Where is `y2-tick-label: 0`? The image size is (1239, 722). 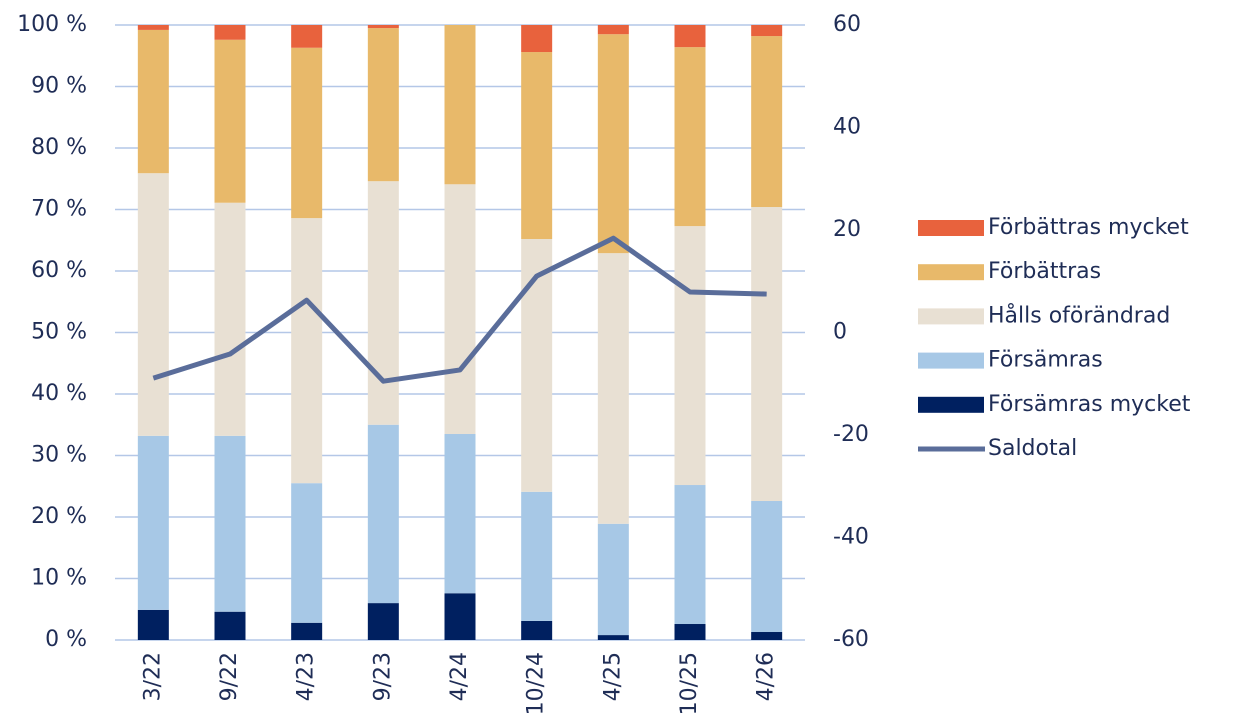 y2-tick-label: 0 is located at coordinates (840, 332).